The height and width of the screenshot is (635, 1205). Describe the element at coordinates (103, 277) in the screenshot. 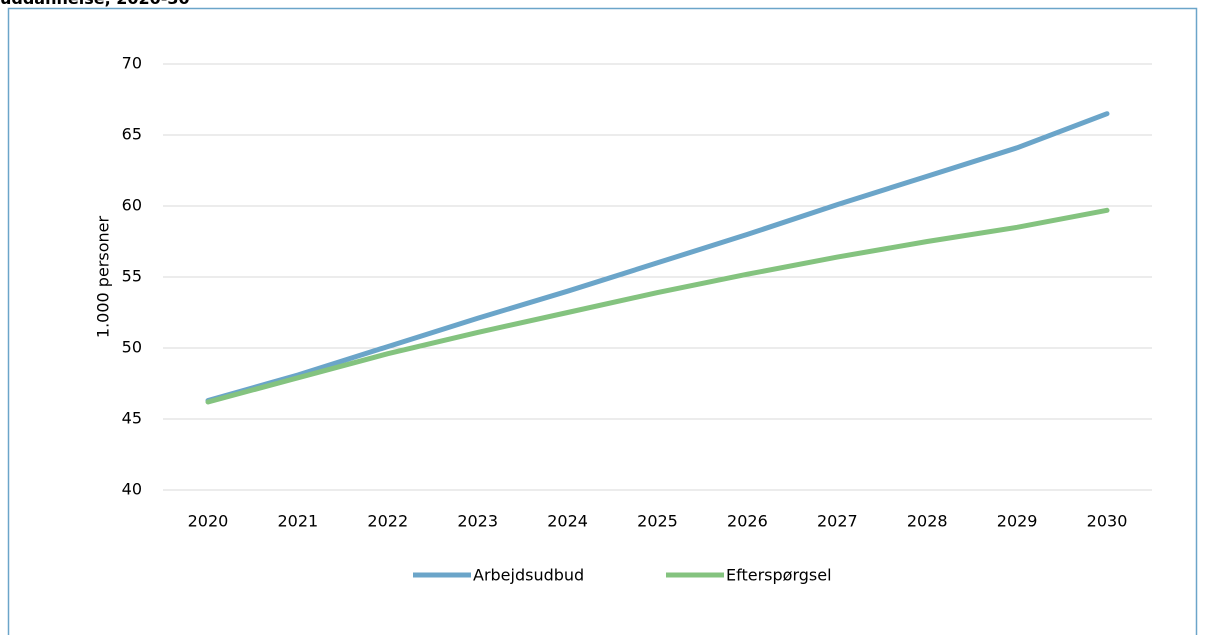

I see `y-axis-label: 1.000 personer` at that location.